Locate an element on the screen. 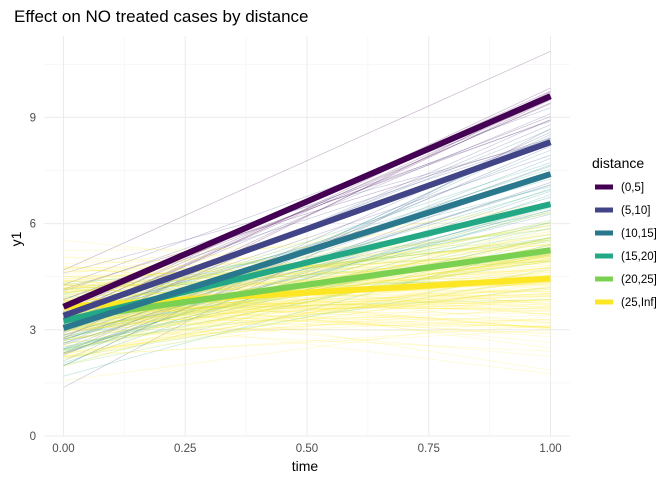 The image size is (672, 480). series-line is located at coordinates (307, 285).